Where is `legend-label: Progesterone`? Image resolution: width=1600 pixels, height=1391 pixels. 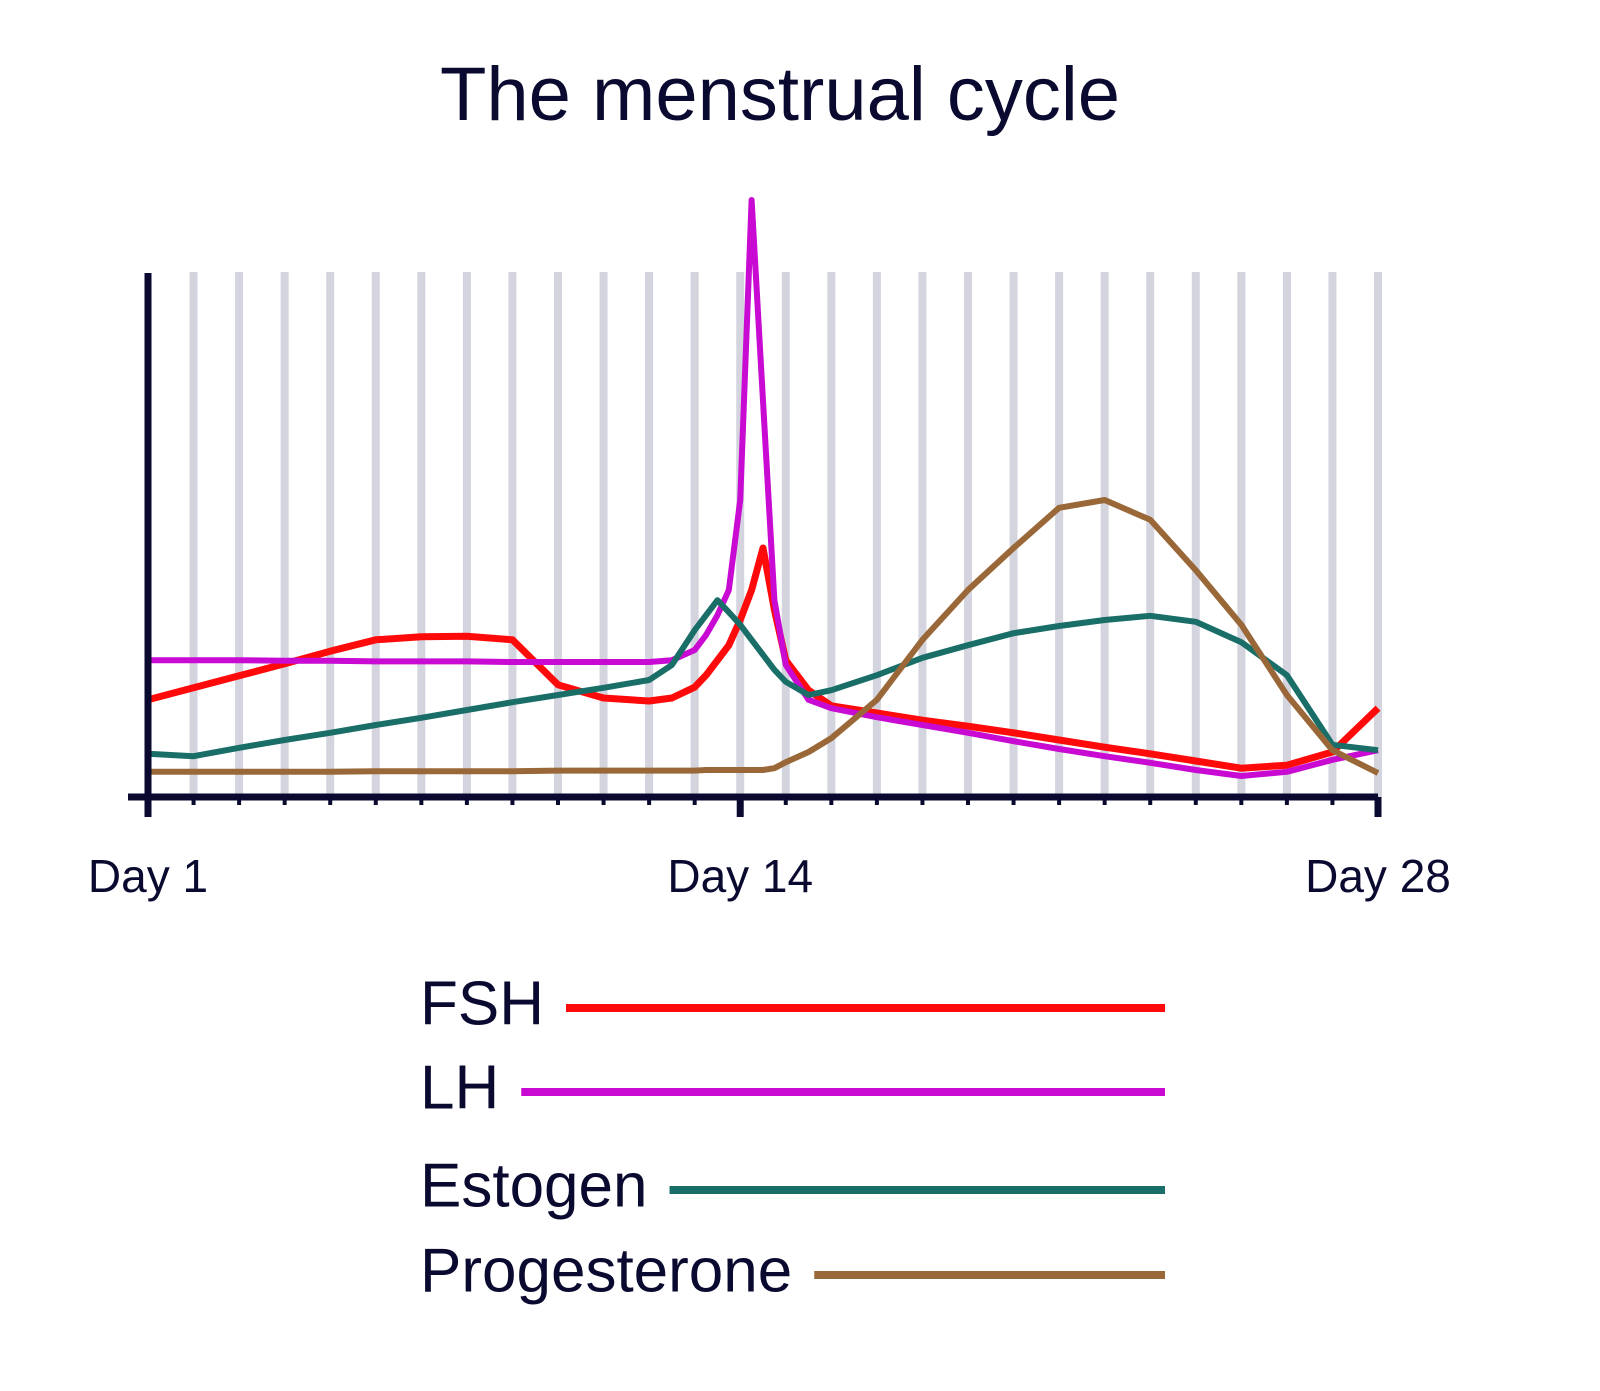
legend-label: Progesterone is located at coordinates (606, 1270).